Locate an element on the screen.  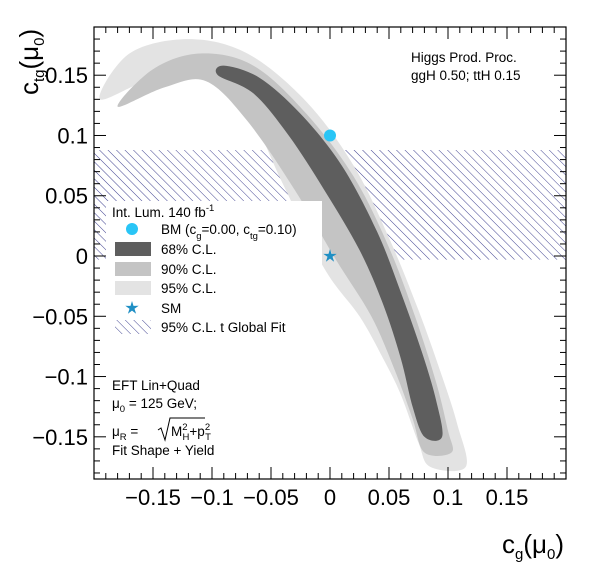
legend-bm-label: BM (cg=0.00, ctg=0.10) is located at coordinates (229, 232).